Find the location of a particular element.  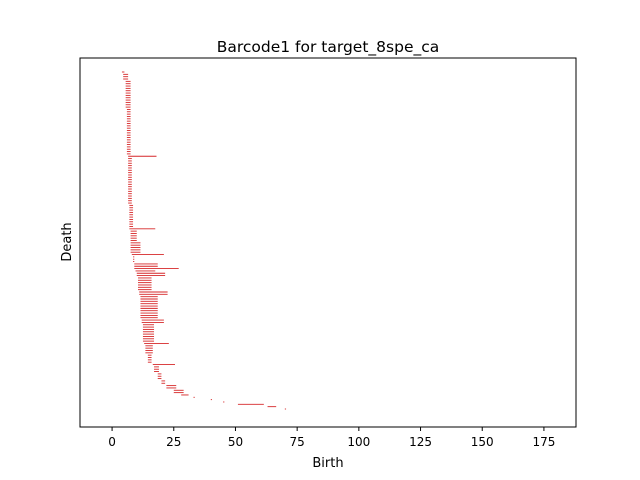

x-axis-label: Birth is located at coordinates (327, 463).